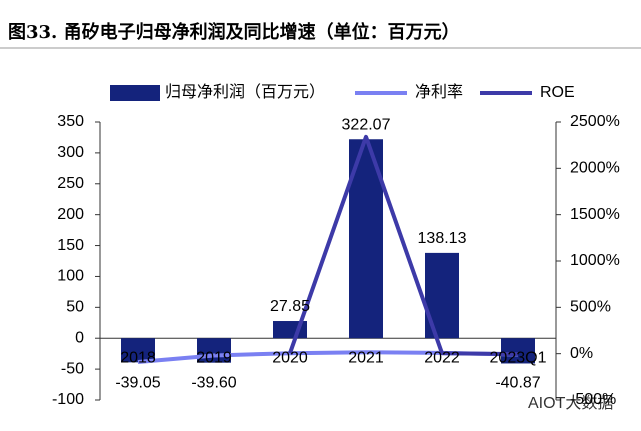 Image resolution: width=641 pixels, height=431 pixels. I want to click on y2-tick-label: 2500%, so click(595, 121).